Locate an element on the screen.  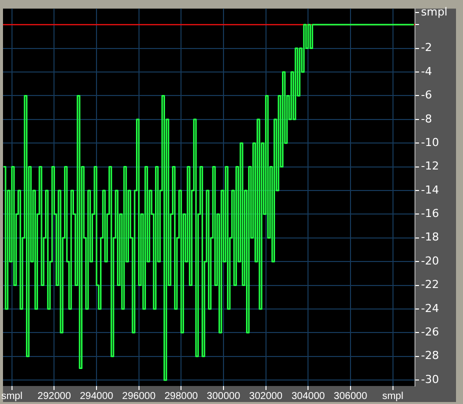
x-tick-label: 304000 is located at coordinates (308, 396).